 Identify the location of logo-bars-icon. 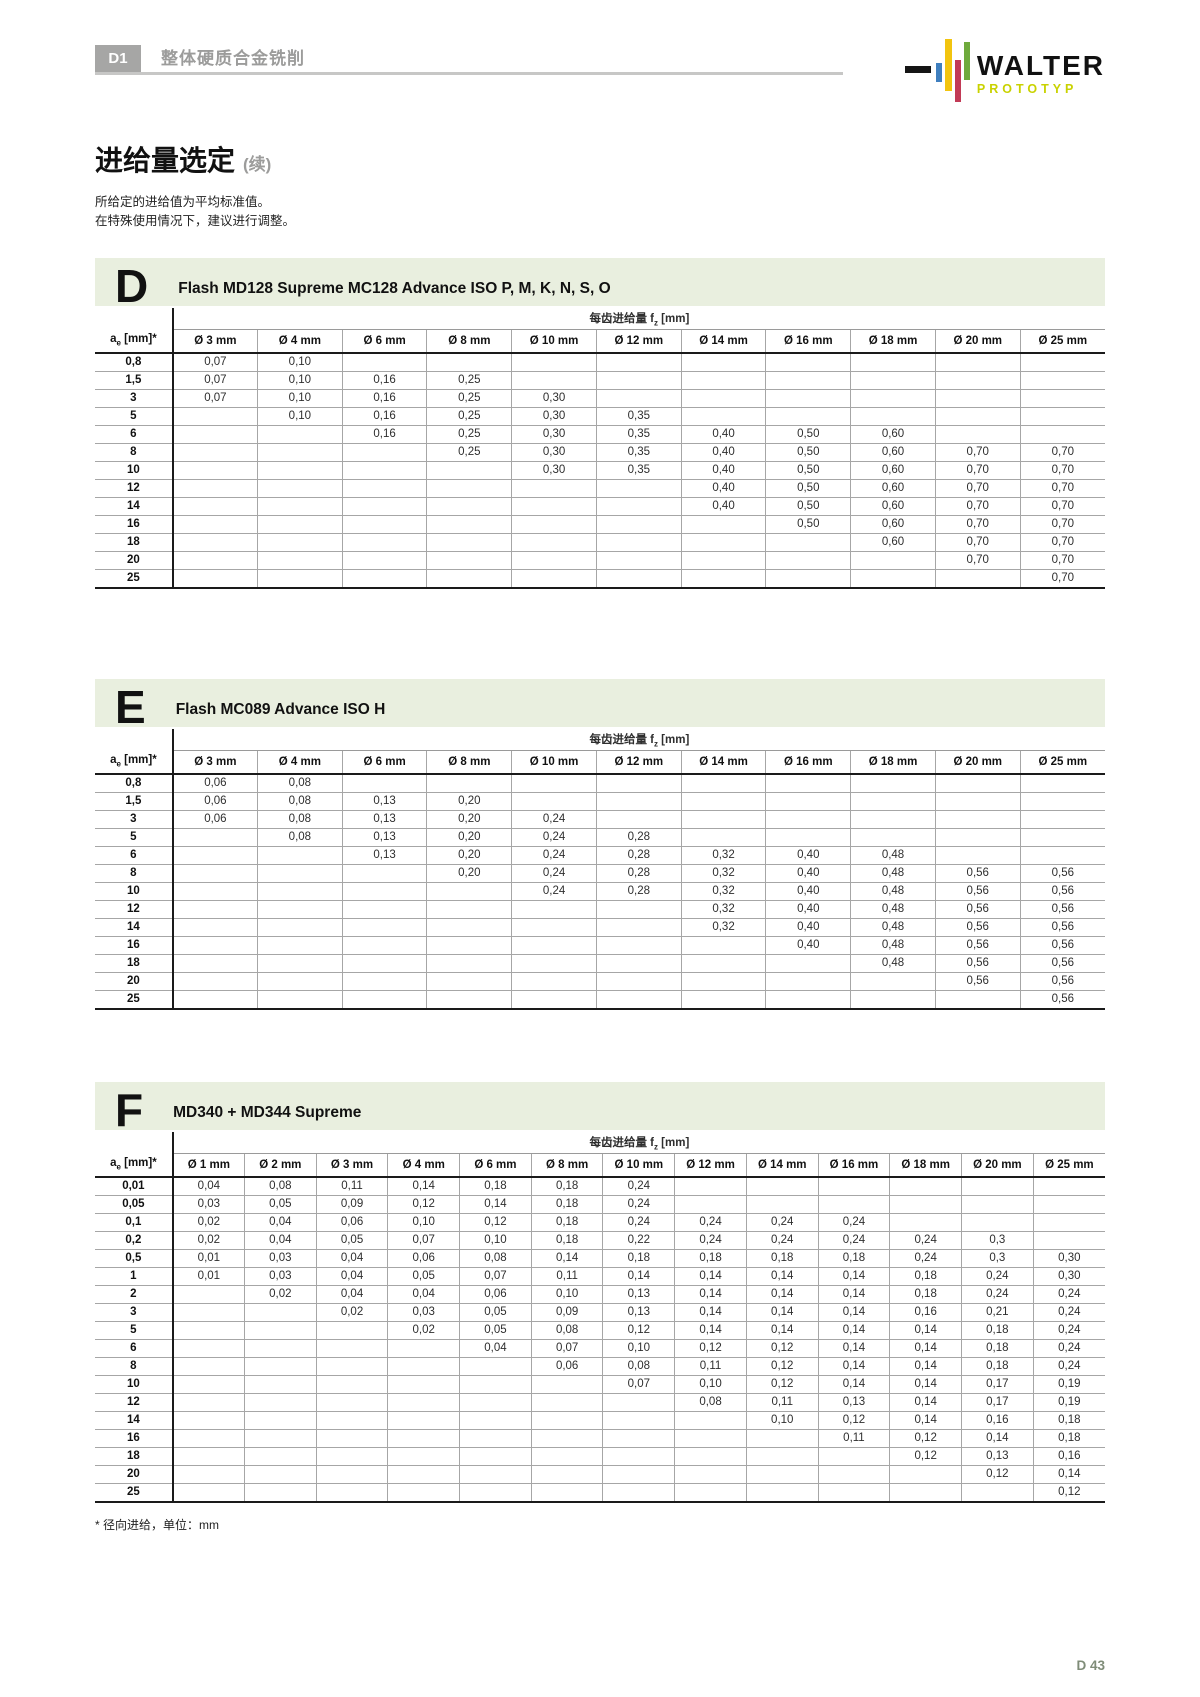
(938, 72).